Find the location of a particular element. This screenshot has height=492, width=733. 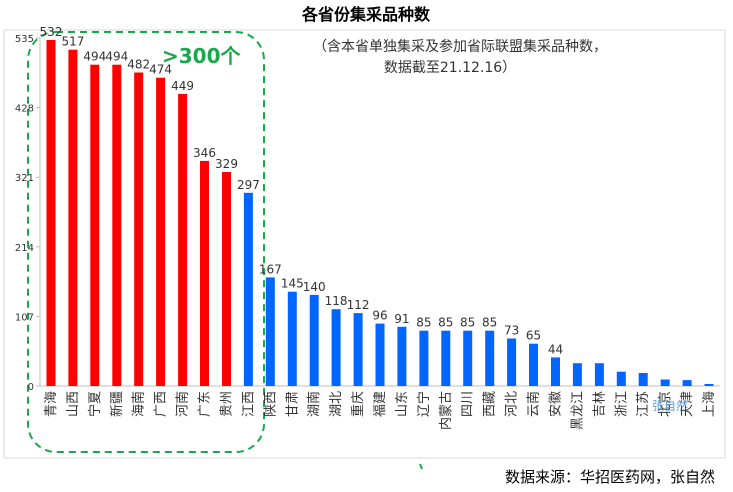

data-source: 数据来源：华招医药网，张自然 is located at coordinates (610, 477).